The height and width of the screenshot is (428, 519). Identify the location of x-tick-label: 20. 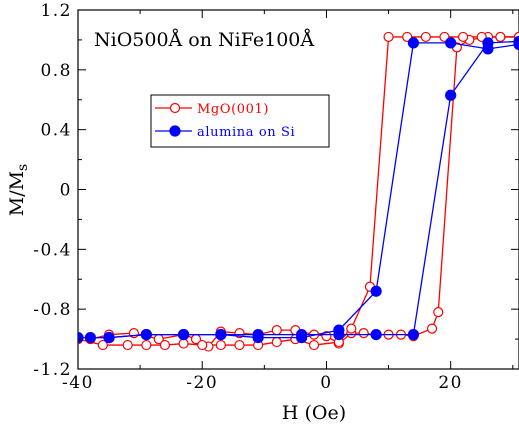
(450, 383).